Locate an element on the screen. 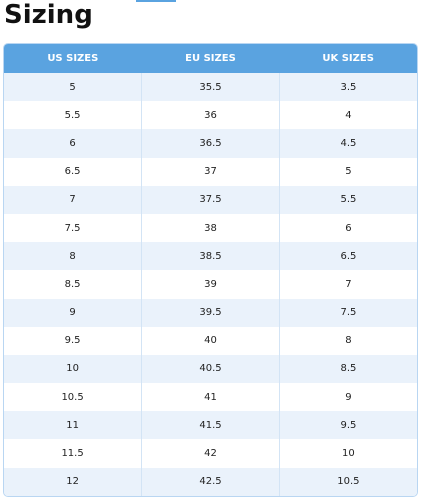 The width and height of the screenshot is (422, 500). table-cell: 40.5 is located at coordinates (210, 369).